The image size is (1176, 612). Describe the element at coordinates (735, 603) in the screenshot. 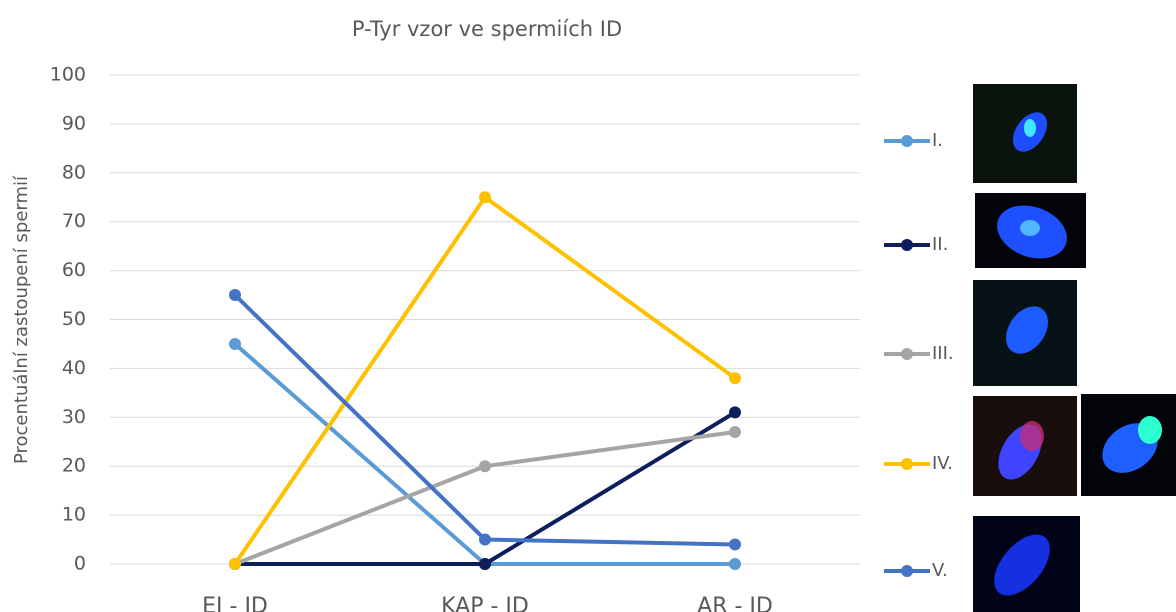

I see `x-tick-label: AR - ID` at that location.